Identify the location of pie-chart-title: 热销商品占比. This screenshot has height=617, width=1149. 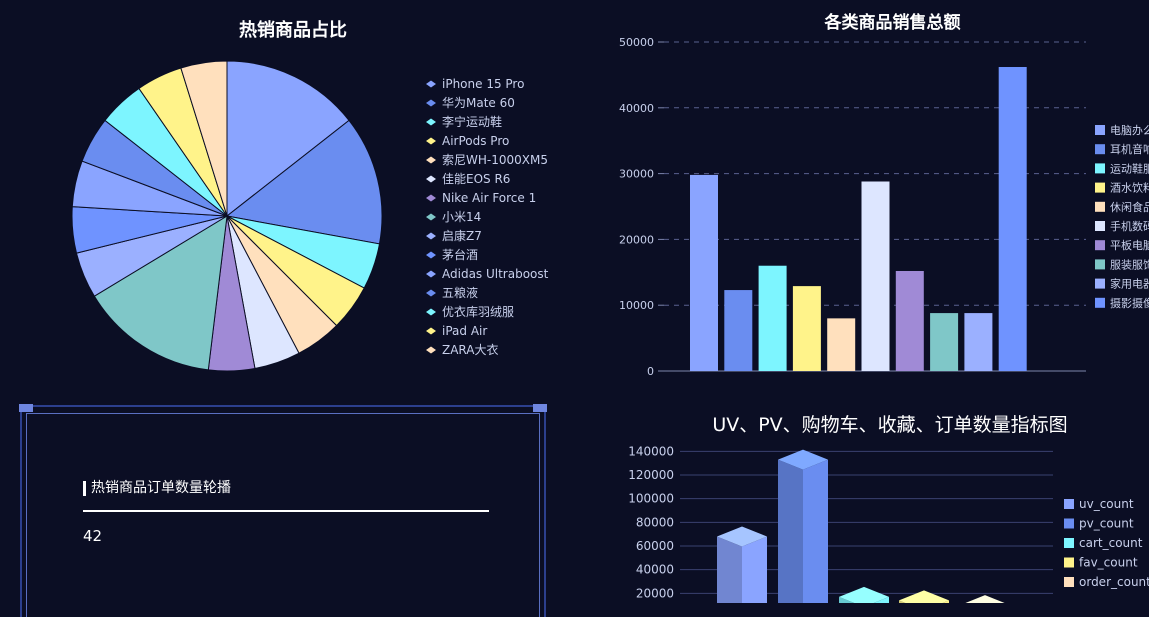
(293, 30).